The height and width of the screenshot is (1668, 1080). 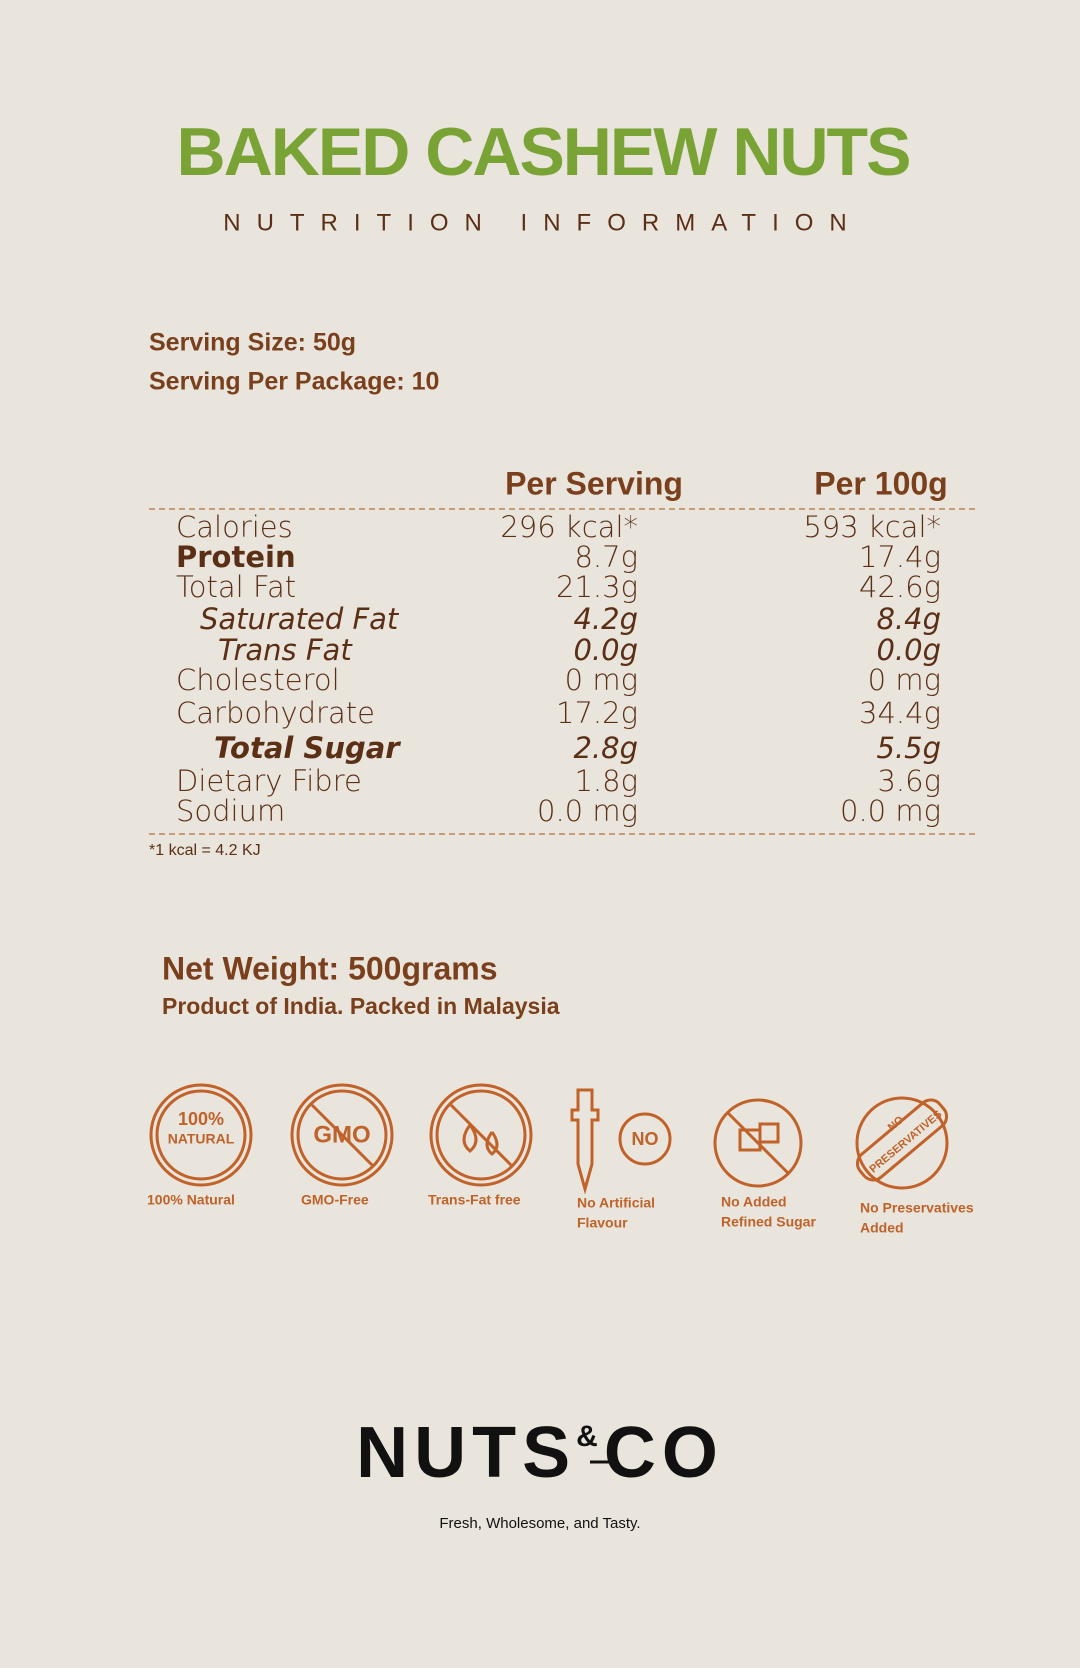 What do you see at coordinates (201, 1119) in the screenshot?
I see `badge-icon-text: 100%` at bounding box center [201, 1119].